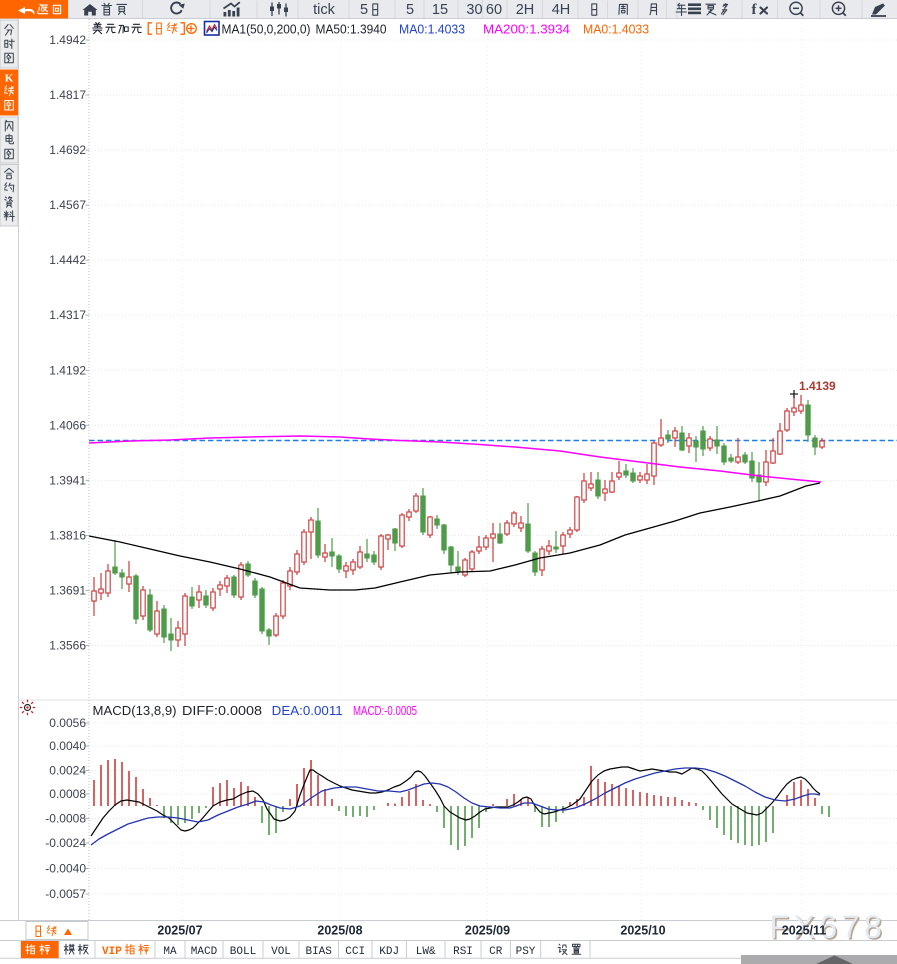 This screenshot has height=964, width=897. What do you see at coordinates (440, 10) in the screenshot?
I see `svg-text: 15` at bounding box center [440, 10].